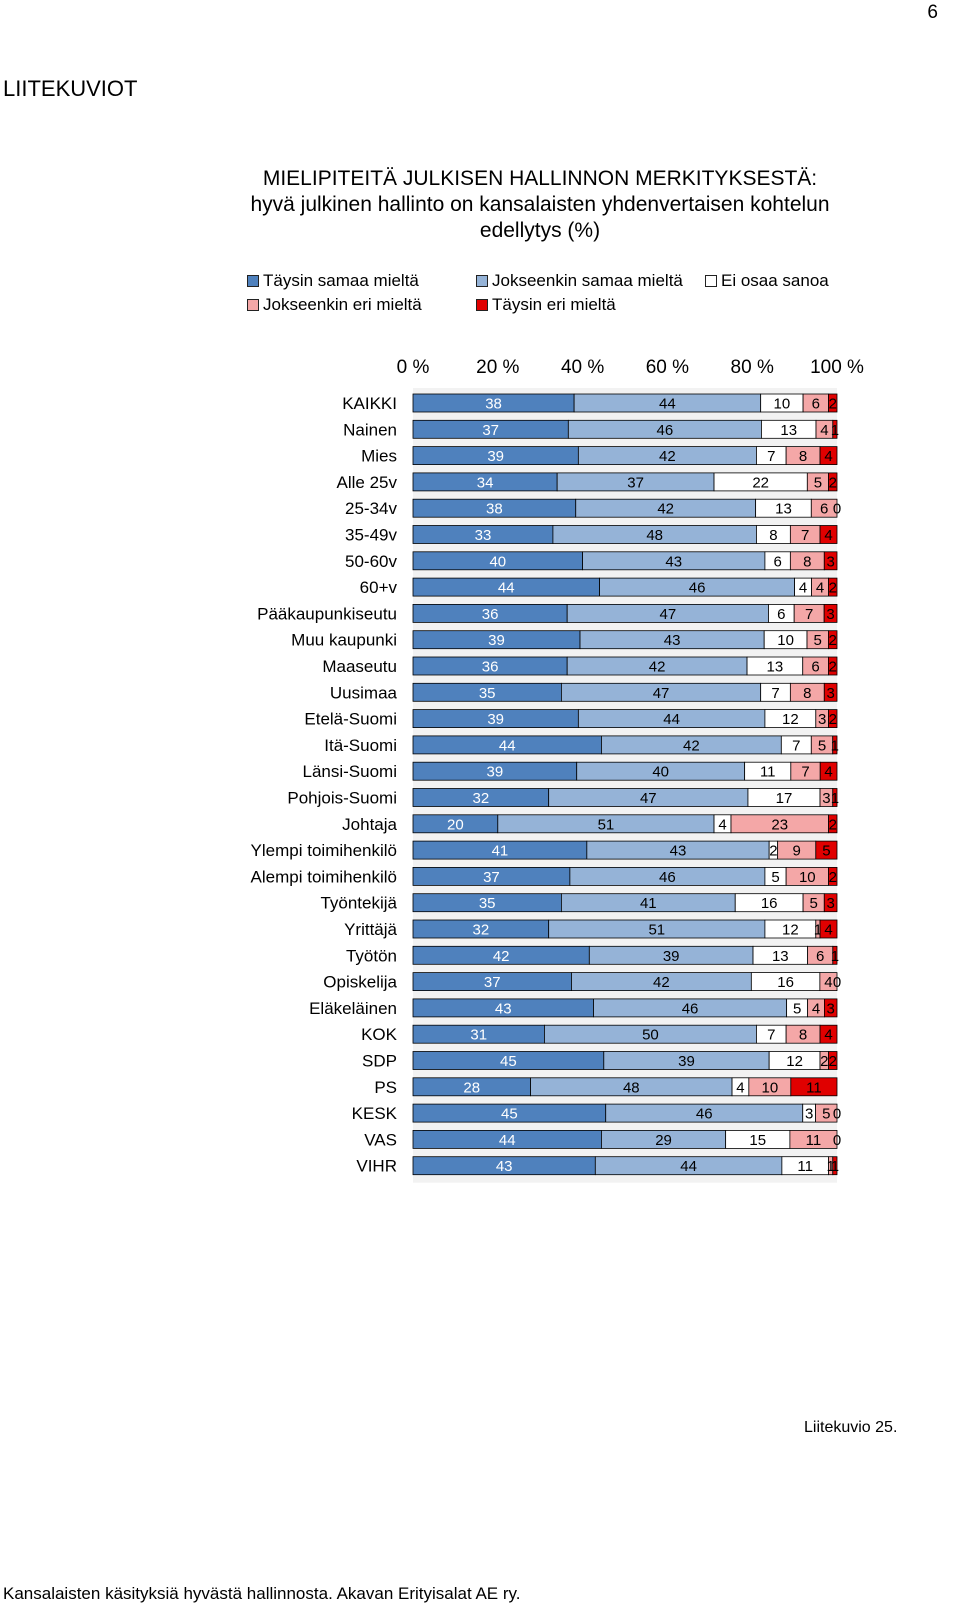 The height and width of the screenshot is (1607, 960). I want to click on category-label: 50-60v, so click(371, 561).